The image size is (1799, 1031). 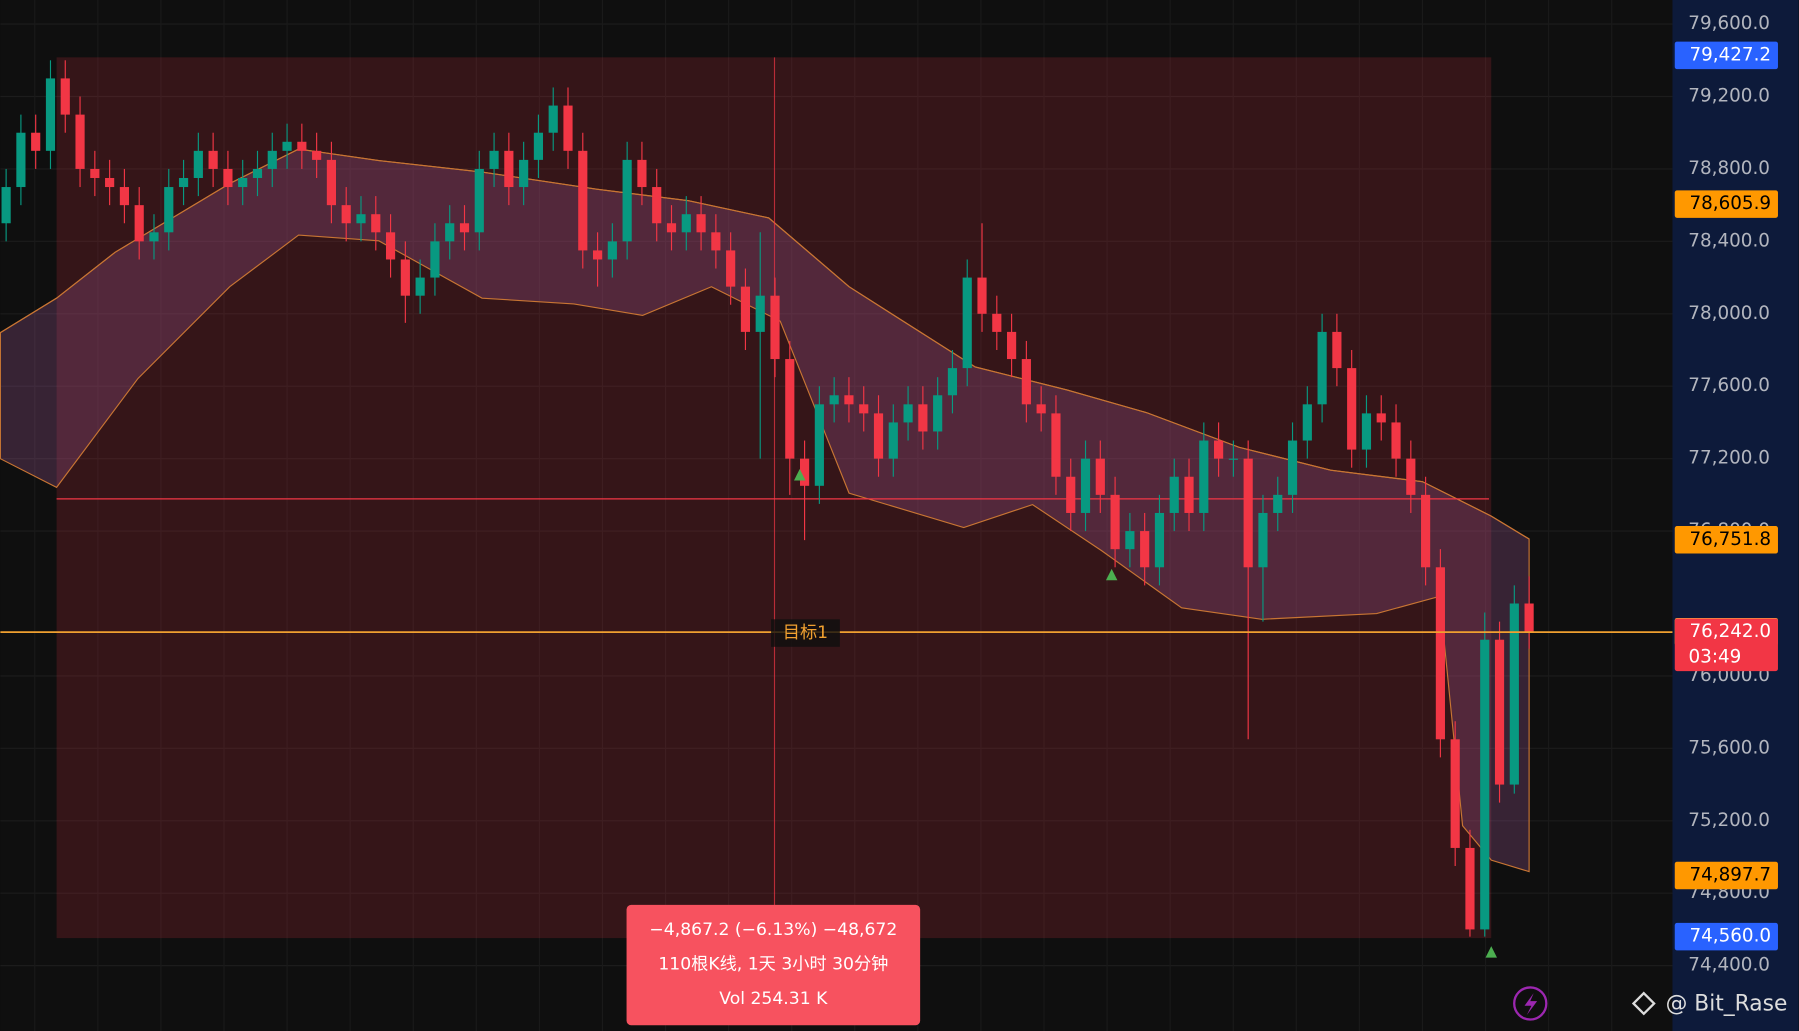 I want to click on measure-box, so click(x=773, y=965).